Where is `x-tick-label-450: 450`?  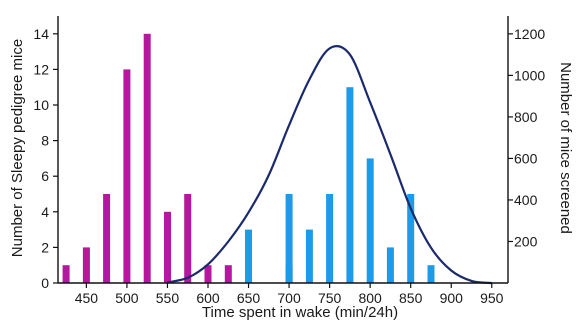
x-tick-label-450: 450 is located at coordinates (87, 298).